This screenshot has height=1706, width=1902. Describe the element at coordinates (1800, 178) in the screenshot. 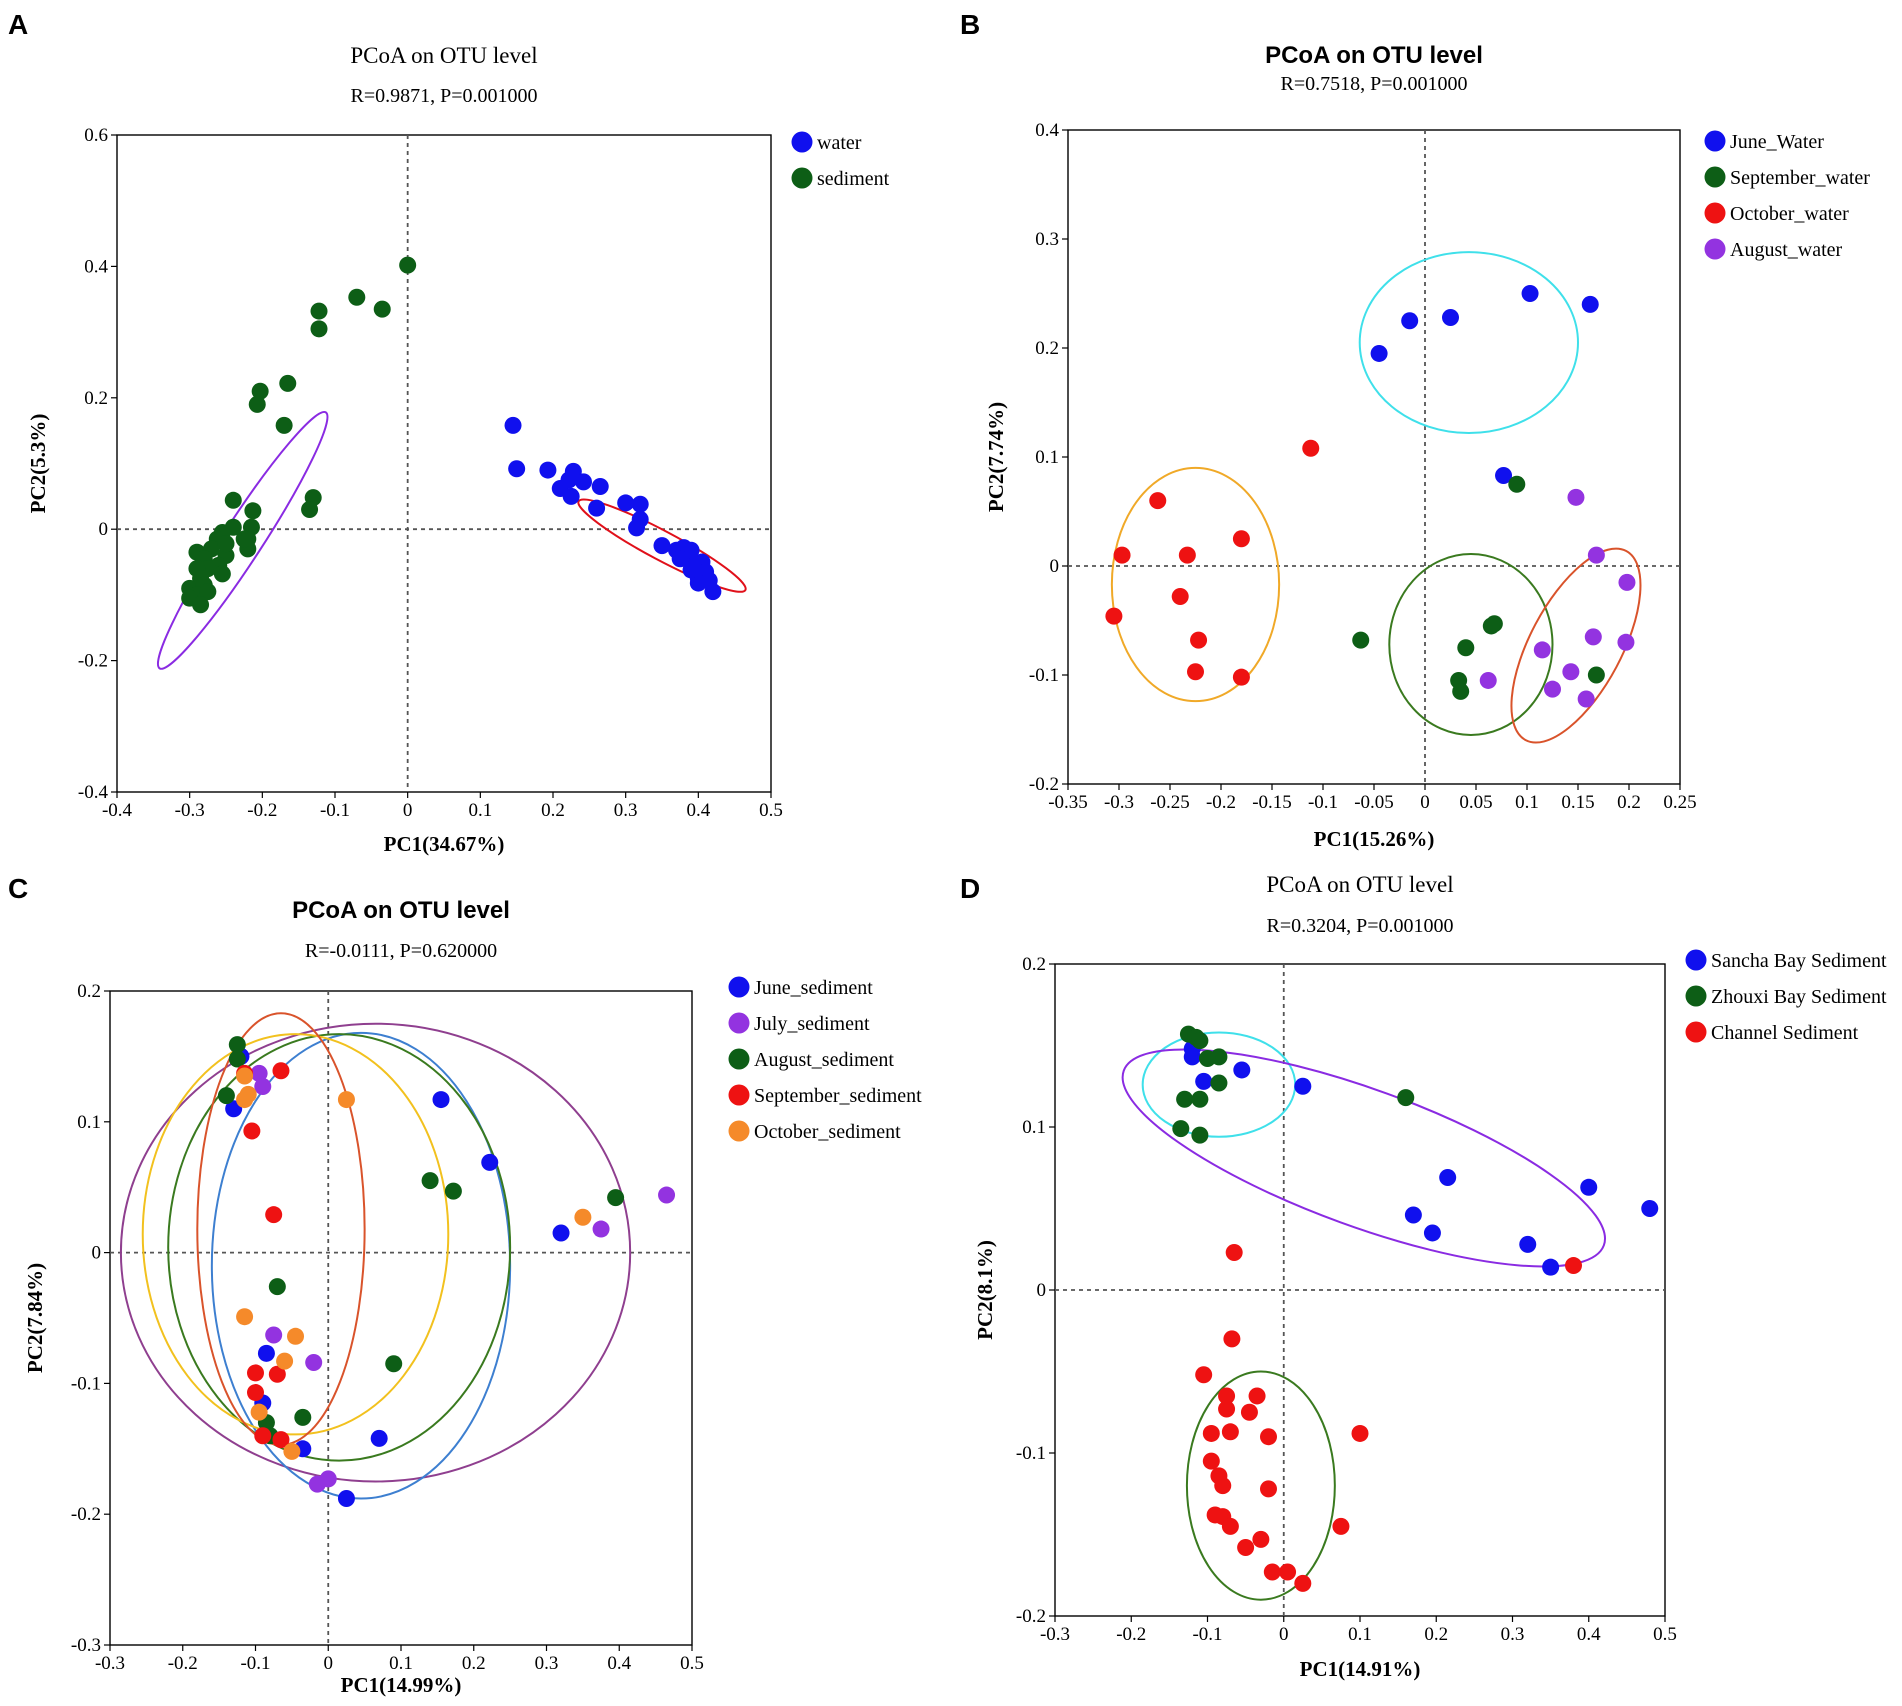

I see `legend-label: September_water` at that location.